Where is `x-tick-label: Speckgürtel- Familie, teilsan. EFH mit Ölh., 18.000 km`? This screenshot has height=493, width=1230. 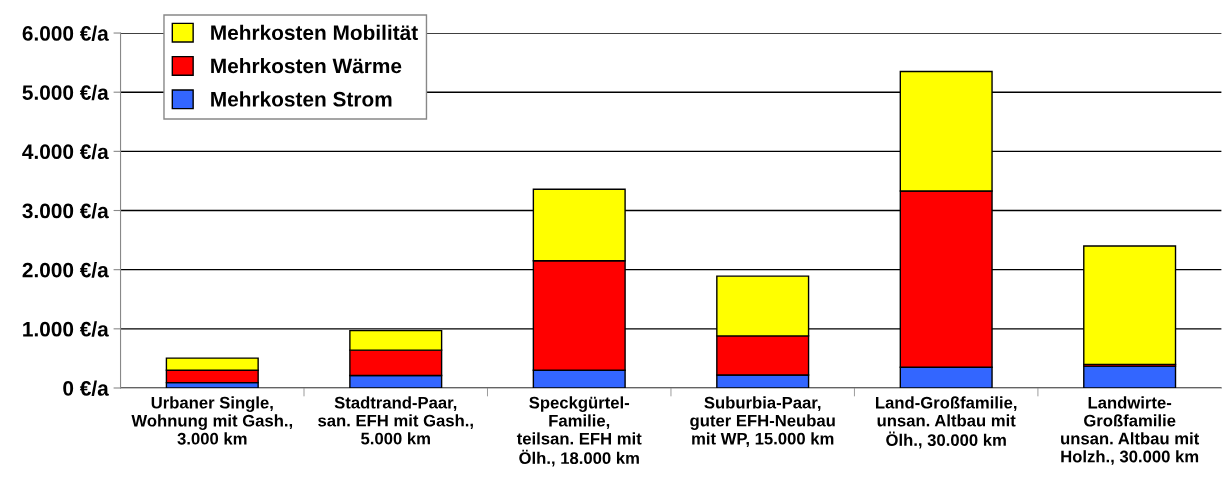
x-tick-label: Speckgürtel- Familie, teilsan. EFH mit Ölh., 18.000 km is located at coordinates (579, 431).